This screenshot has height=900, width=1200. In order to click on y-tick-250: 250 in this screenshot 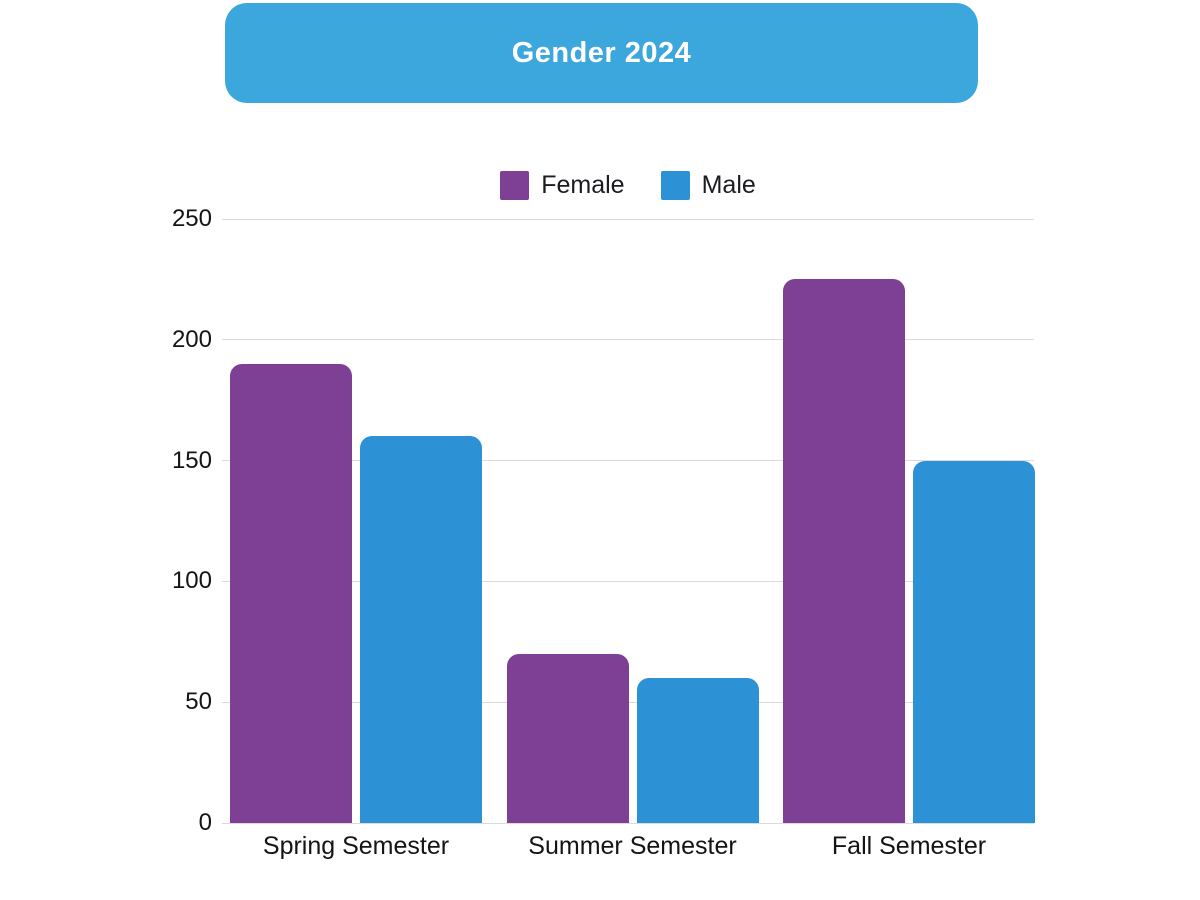, I will do `click(191, 218)`.